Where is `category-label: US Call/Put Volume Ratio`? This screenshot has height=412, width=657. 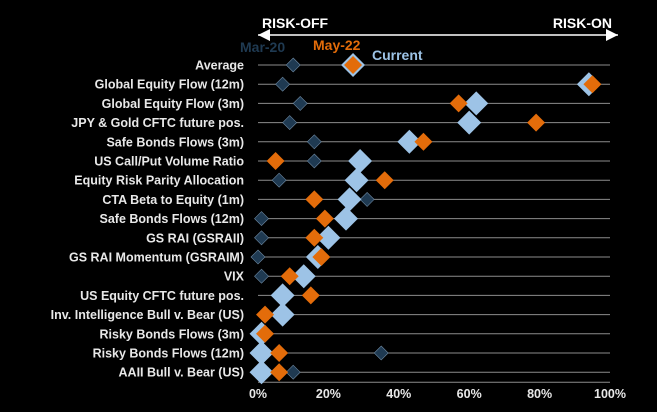 category-label: US Call/Put Volume Ratio is located at coordinates (169, 162).